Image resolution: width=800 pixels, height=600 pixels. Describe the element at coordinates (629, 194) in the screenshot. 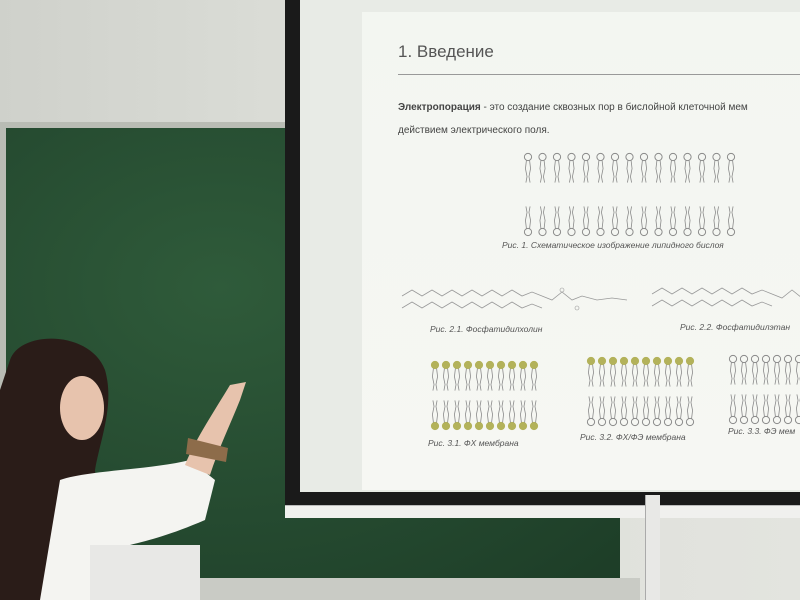

I see `lipid-bilayer-diagram` at that location.